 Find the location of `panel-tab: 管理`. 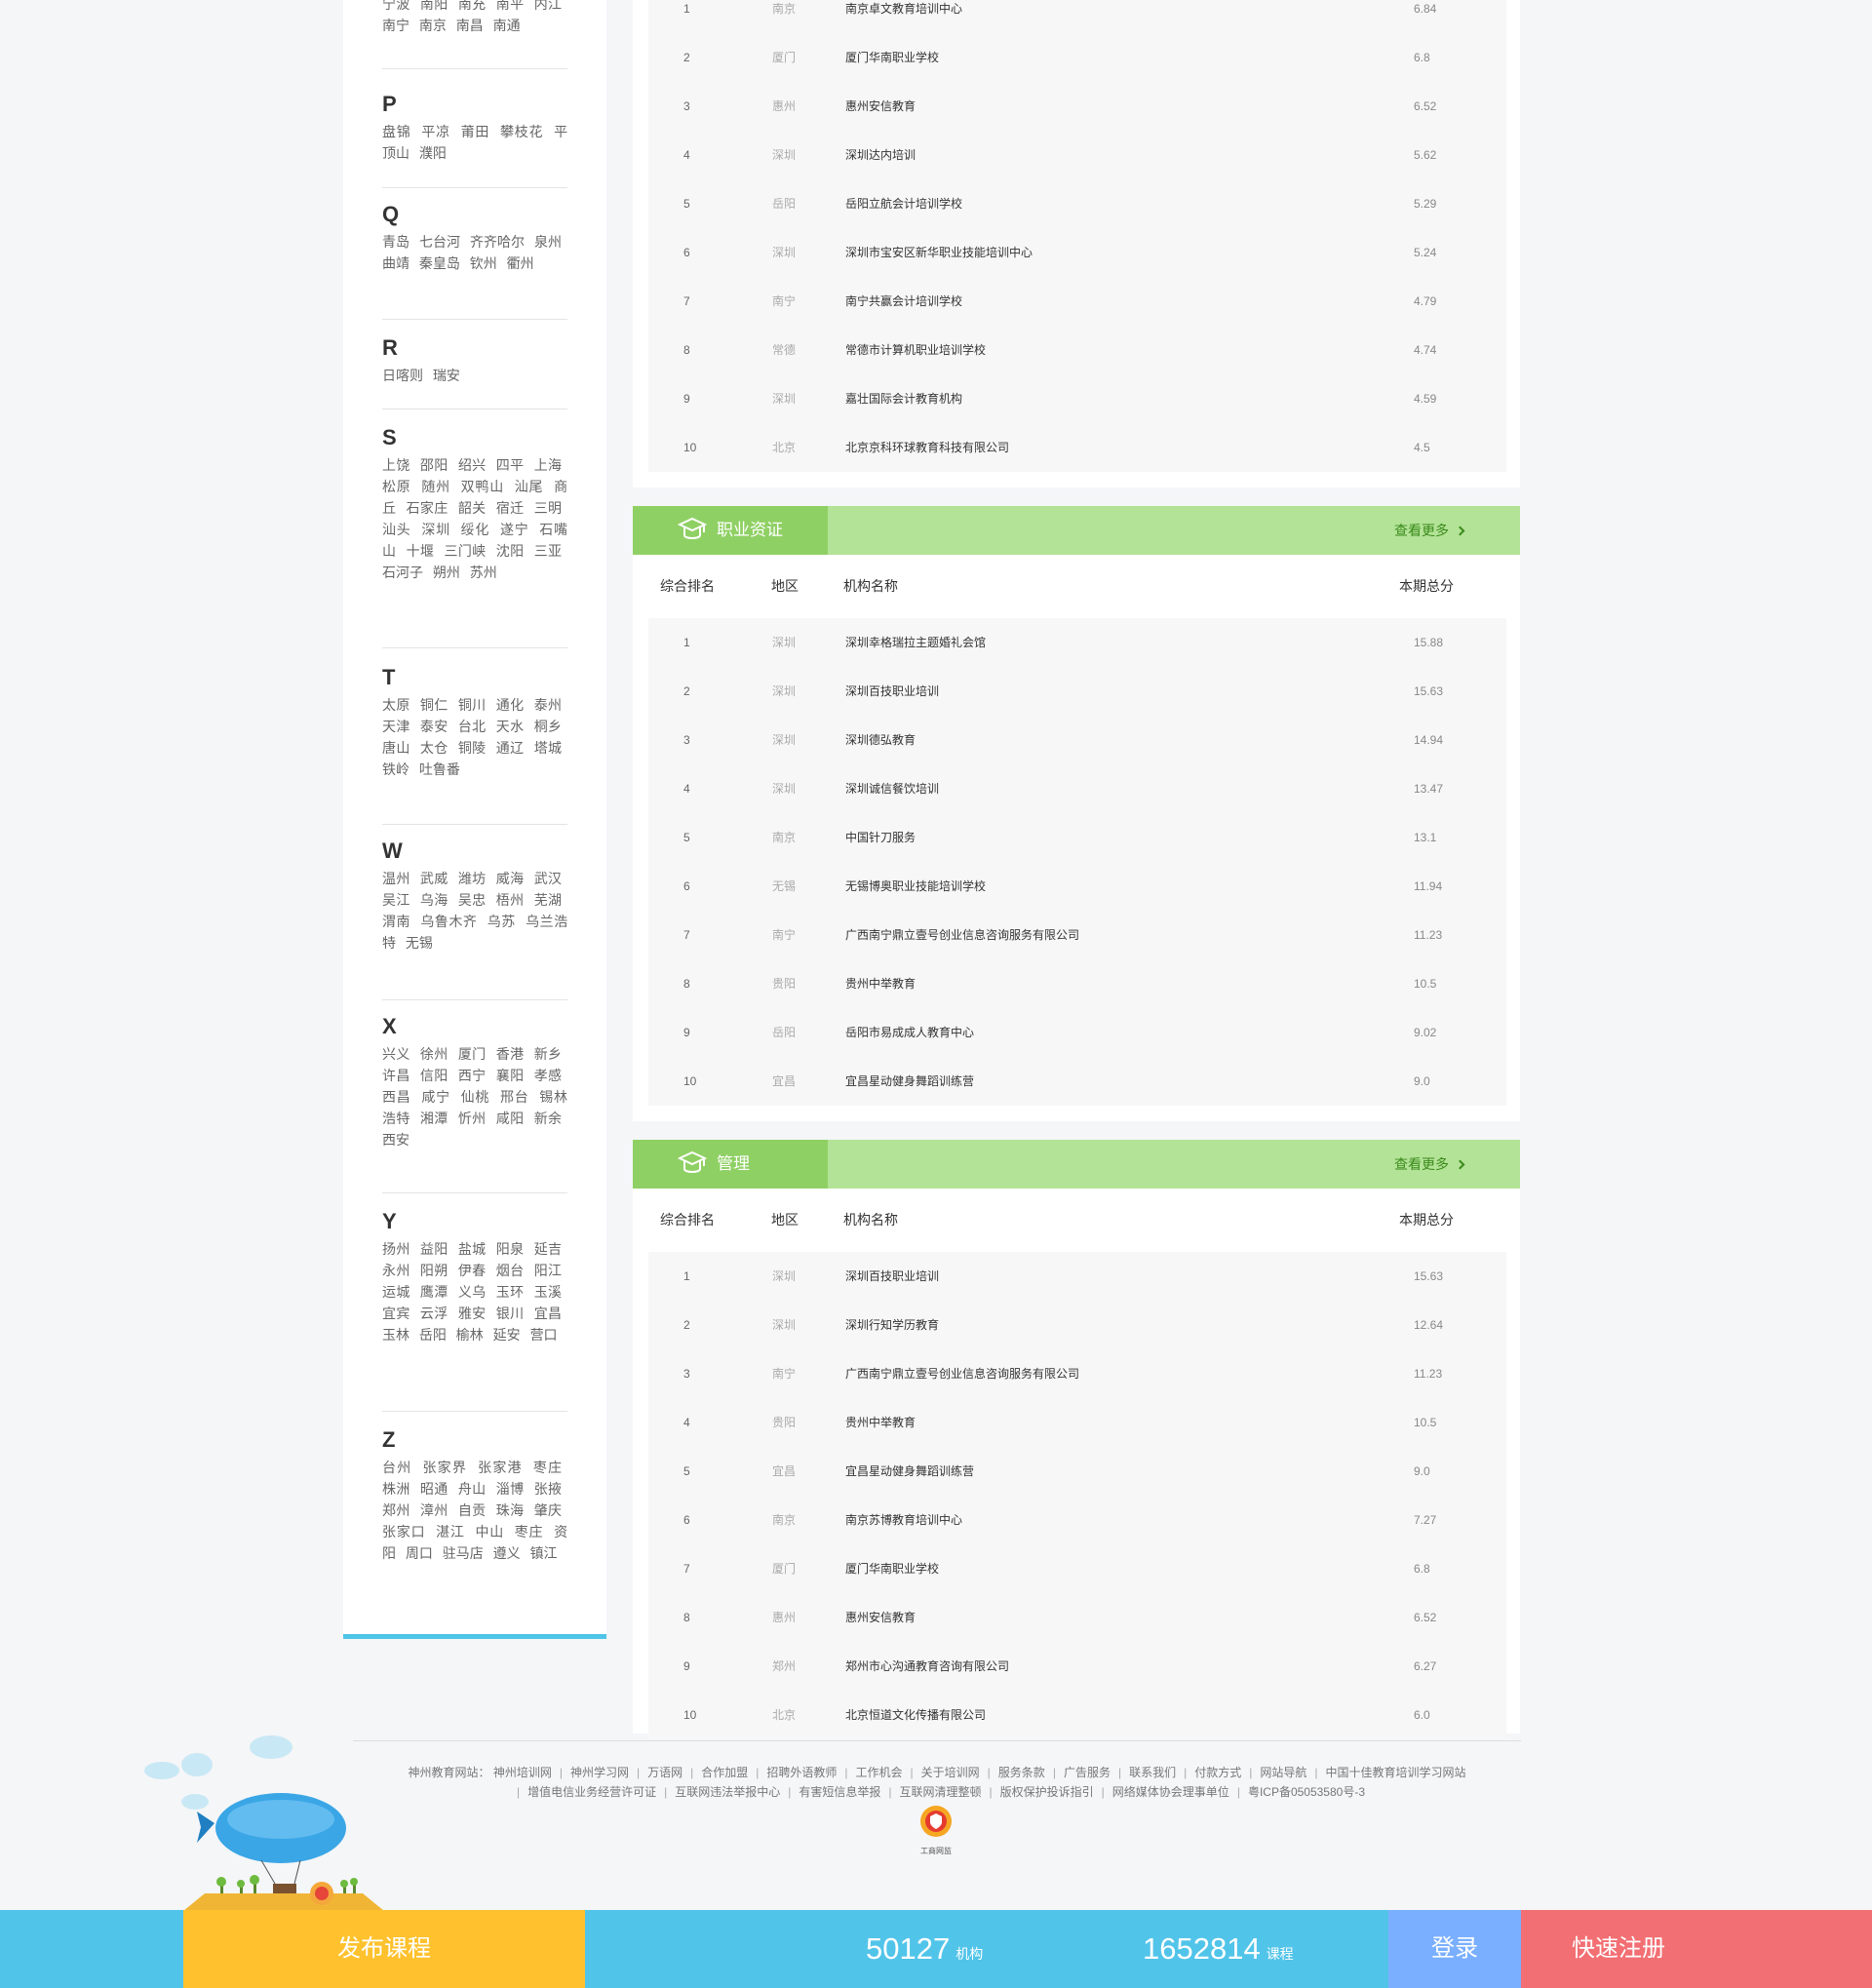

panel-tab: 管理 is located at coordinates (730, 1164).